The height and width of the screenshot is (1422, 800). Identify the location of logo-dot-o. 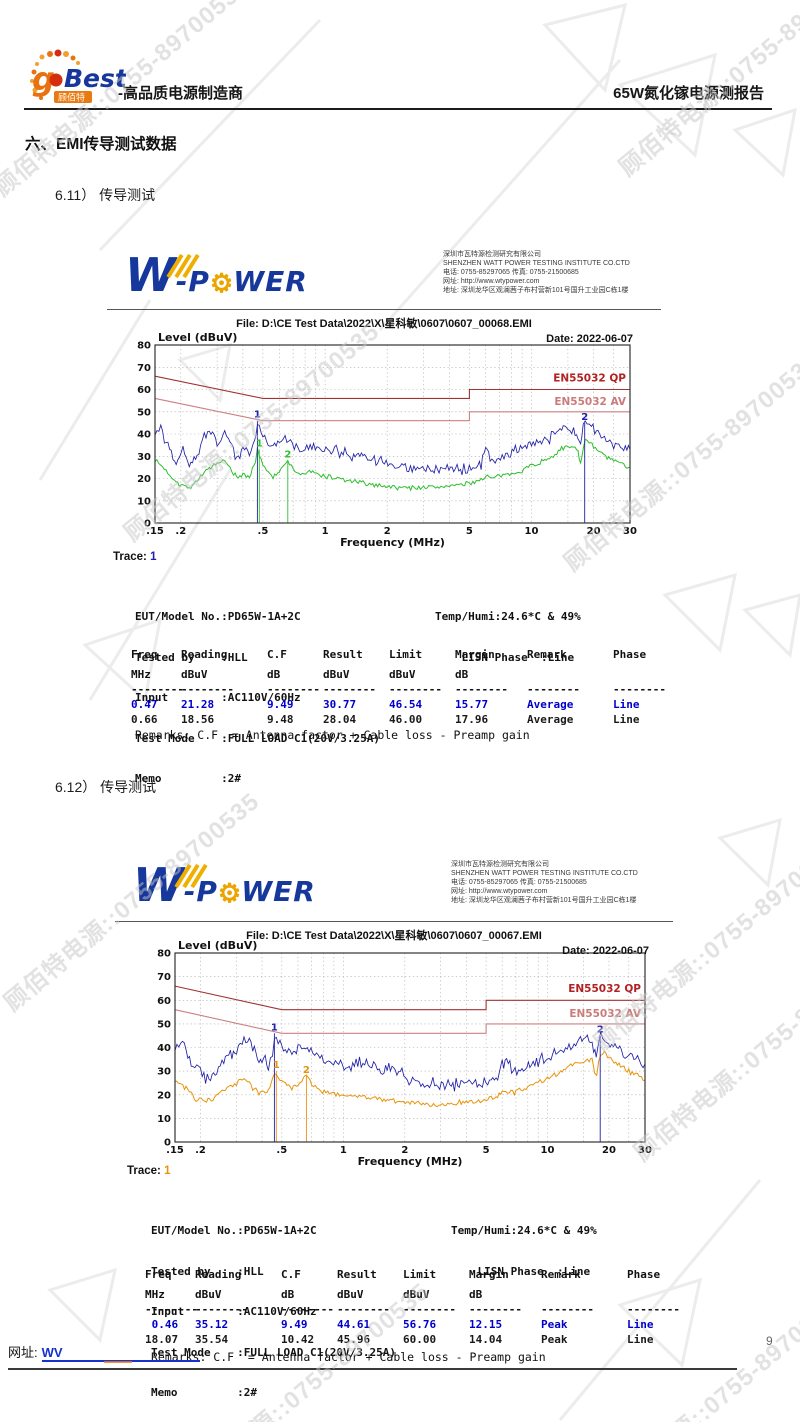
(56, 80).